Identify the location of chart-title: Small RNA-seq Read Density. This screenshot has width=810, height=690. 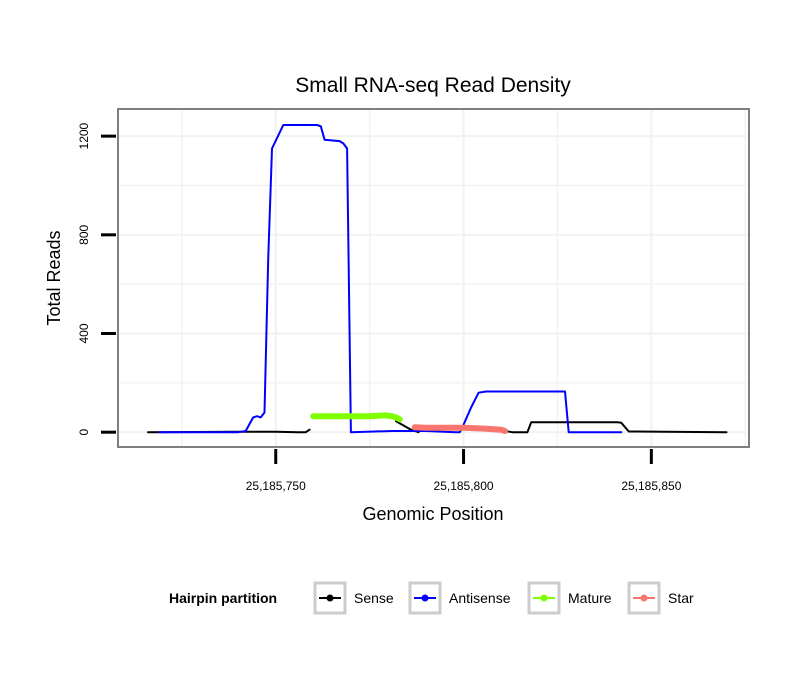
(433, 85).